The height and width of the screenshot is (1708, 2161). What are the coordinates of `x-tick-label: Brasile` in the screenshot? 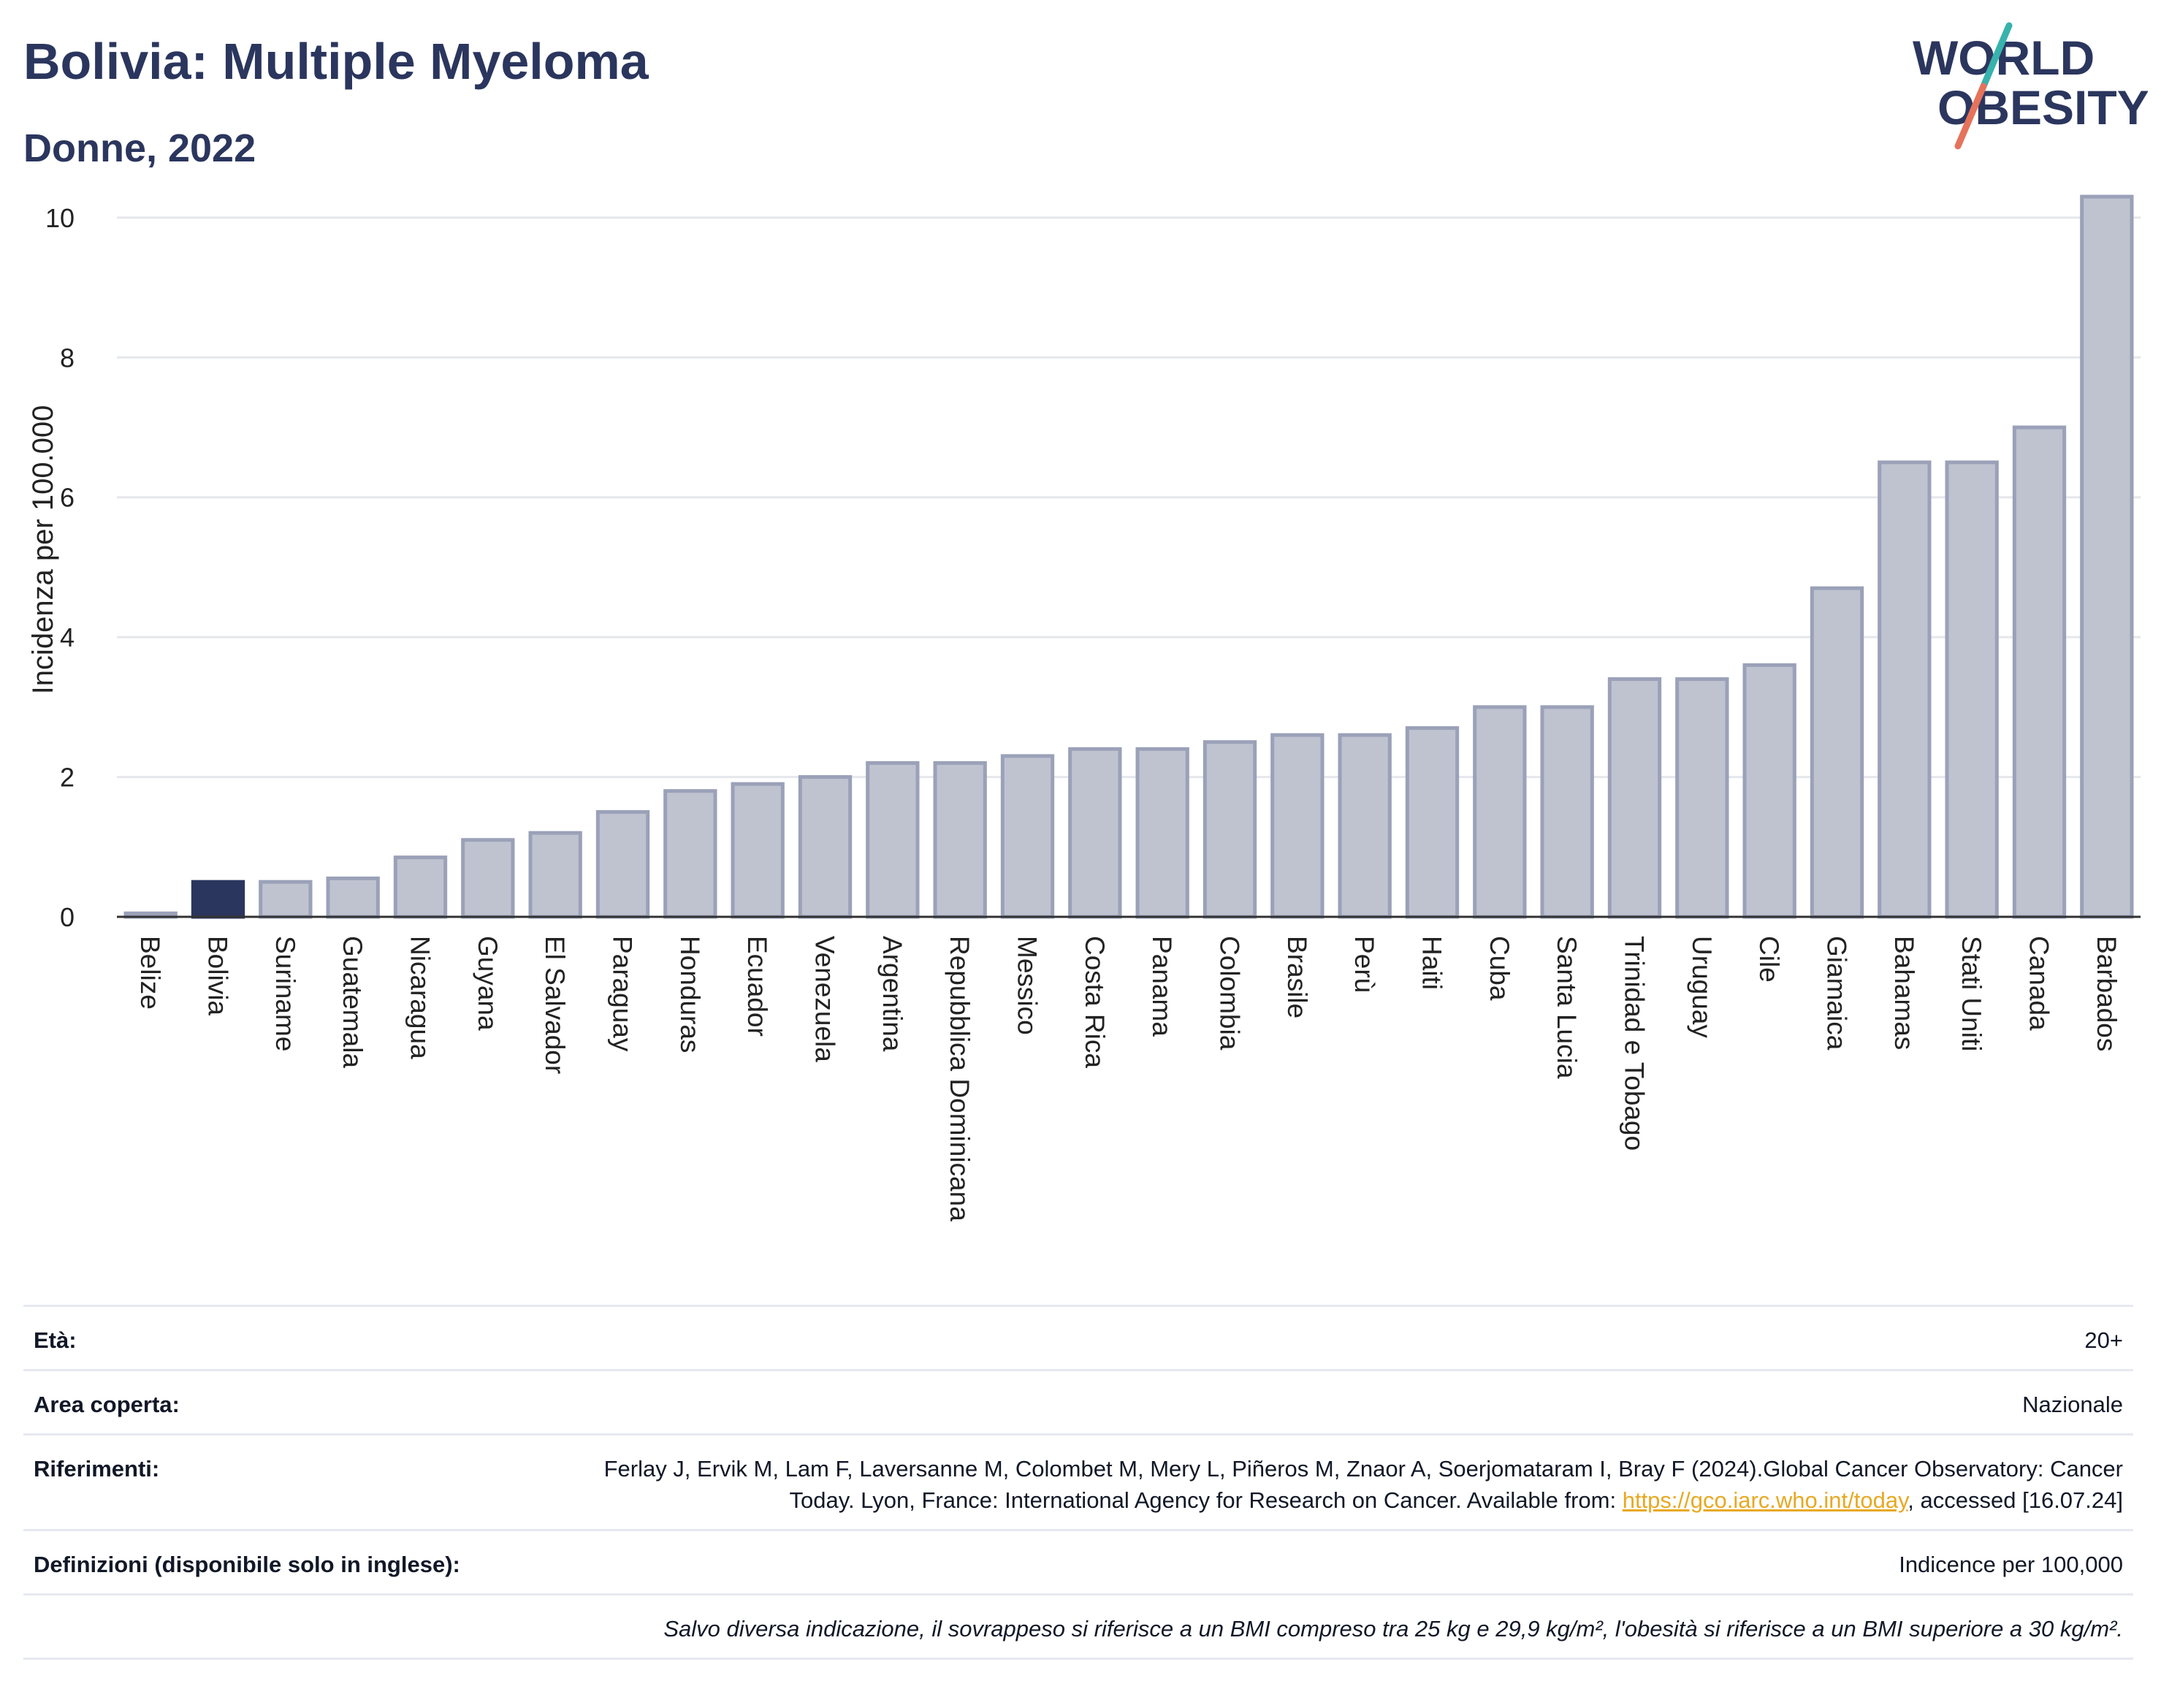 It's located at (1297, 977).